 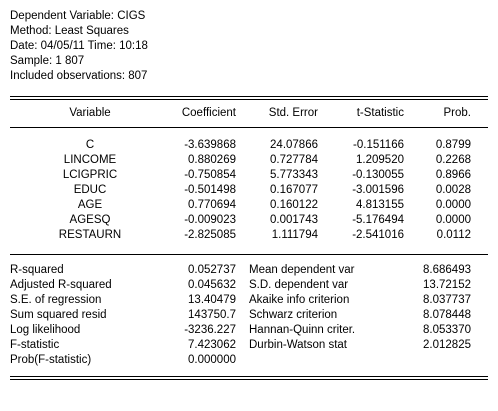 I want to click on col-header-std-error: Std. Error, so click(x=293, y=113).